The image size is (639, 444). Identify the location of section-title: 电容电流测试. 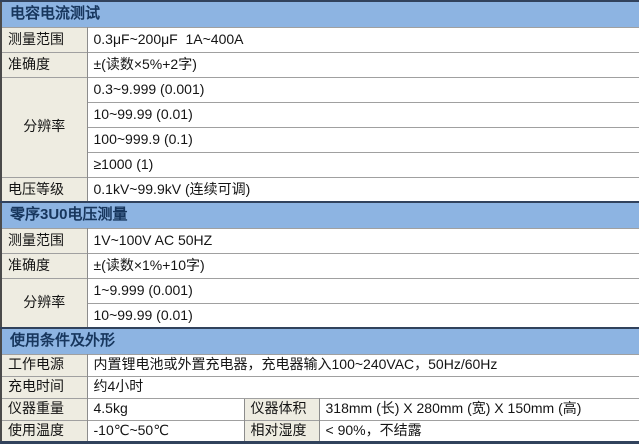
(320, 13).